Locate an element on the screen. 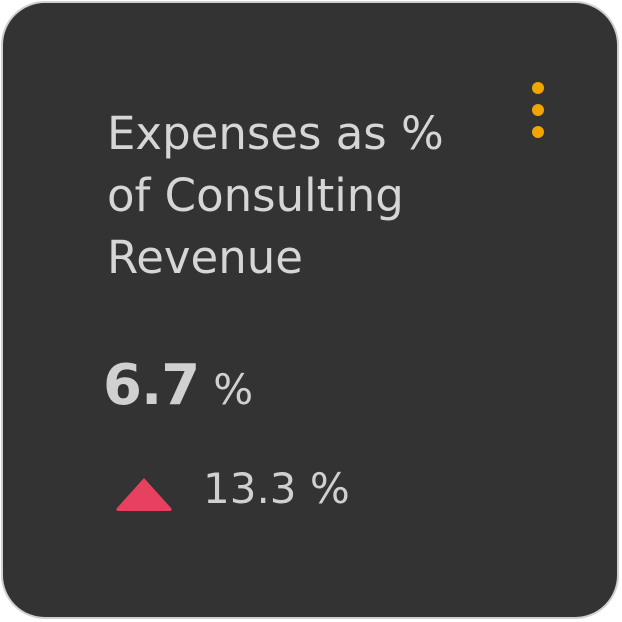  kpi-value-row: 6.7% is located at coordinates (178, 385).